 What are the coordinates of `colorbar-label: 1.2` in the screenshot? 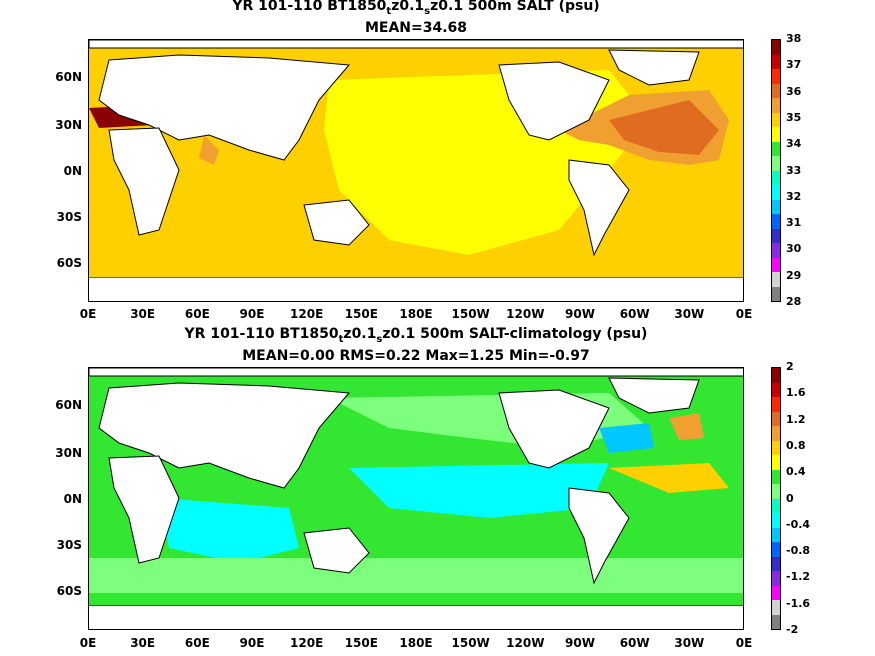 It's located at (796, 419).